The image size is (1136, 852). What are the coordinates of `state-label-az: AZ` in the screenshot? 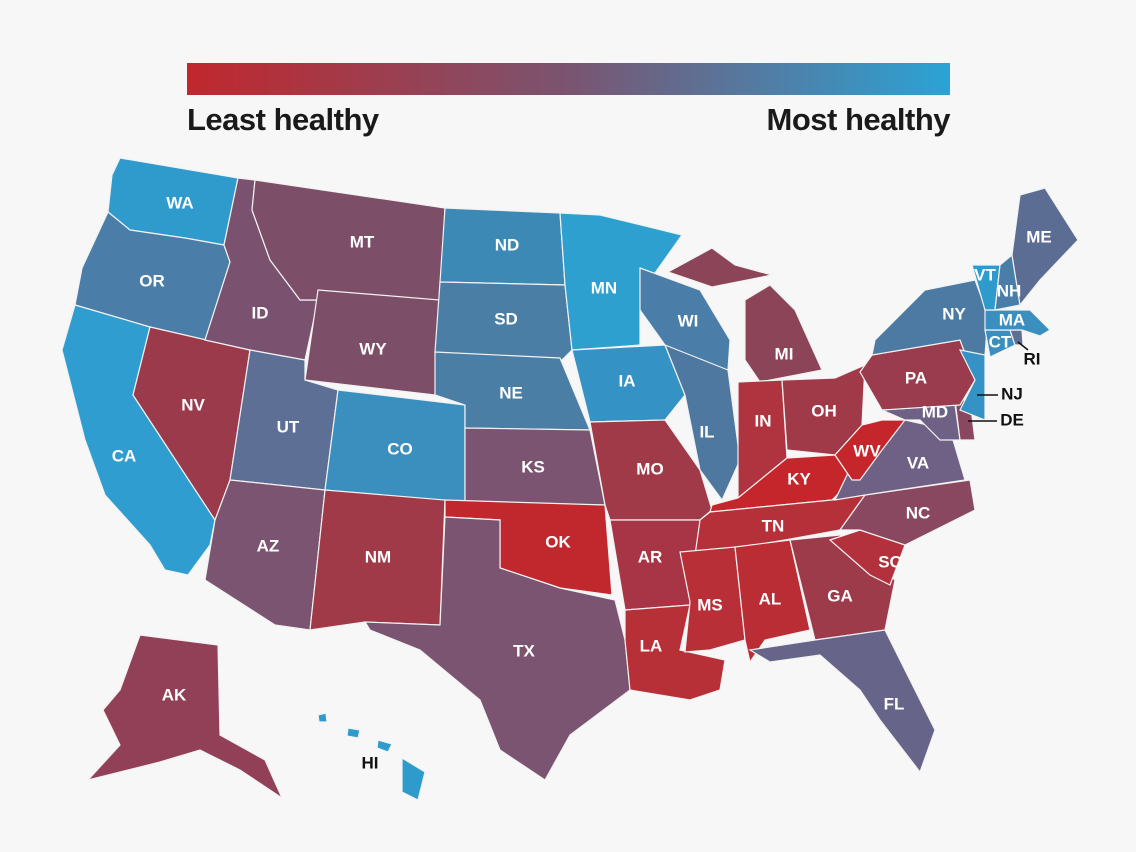 It's located at (268, 545).